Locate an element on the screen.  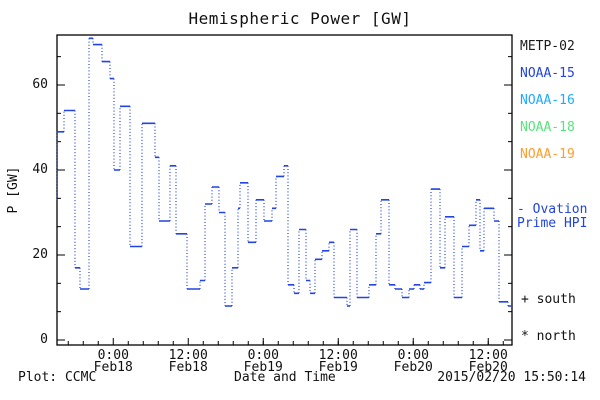
x-axis-label: Date and Time is located at coordinates (285, 377).